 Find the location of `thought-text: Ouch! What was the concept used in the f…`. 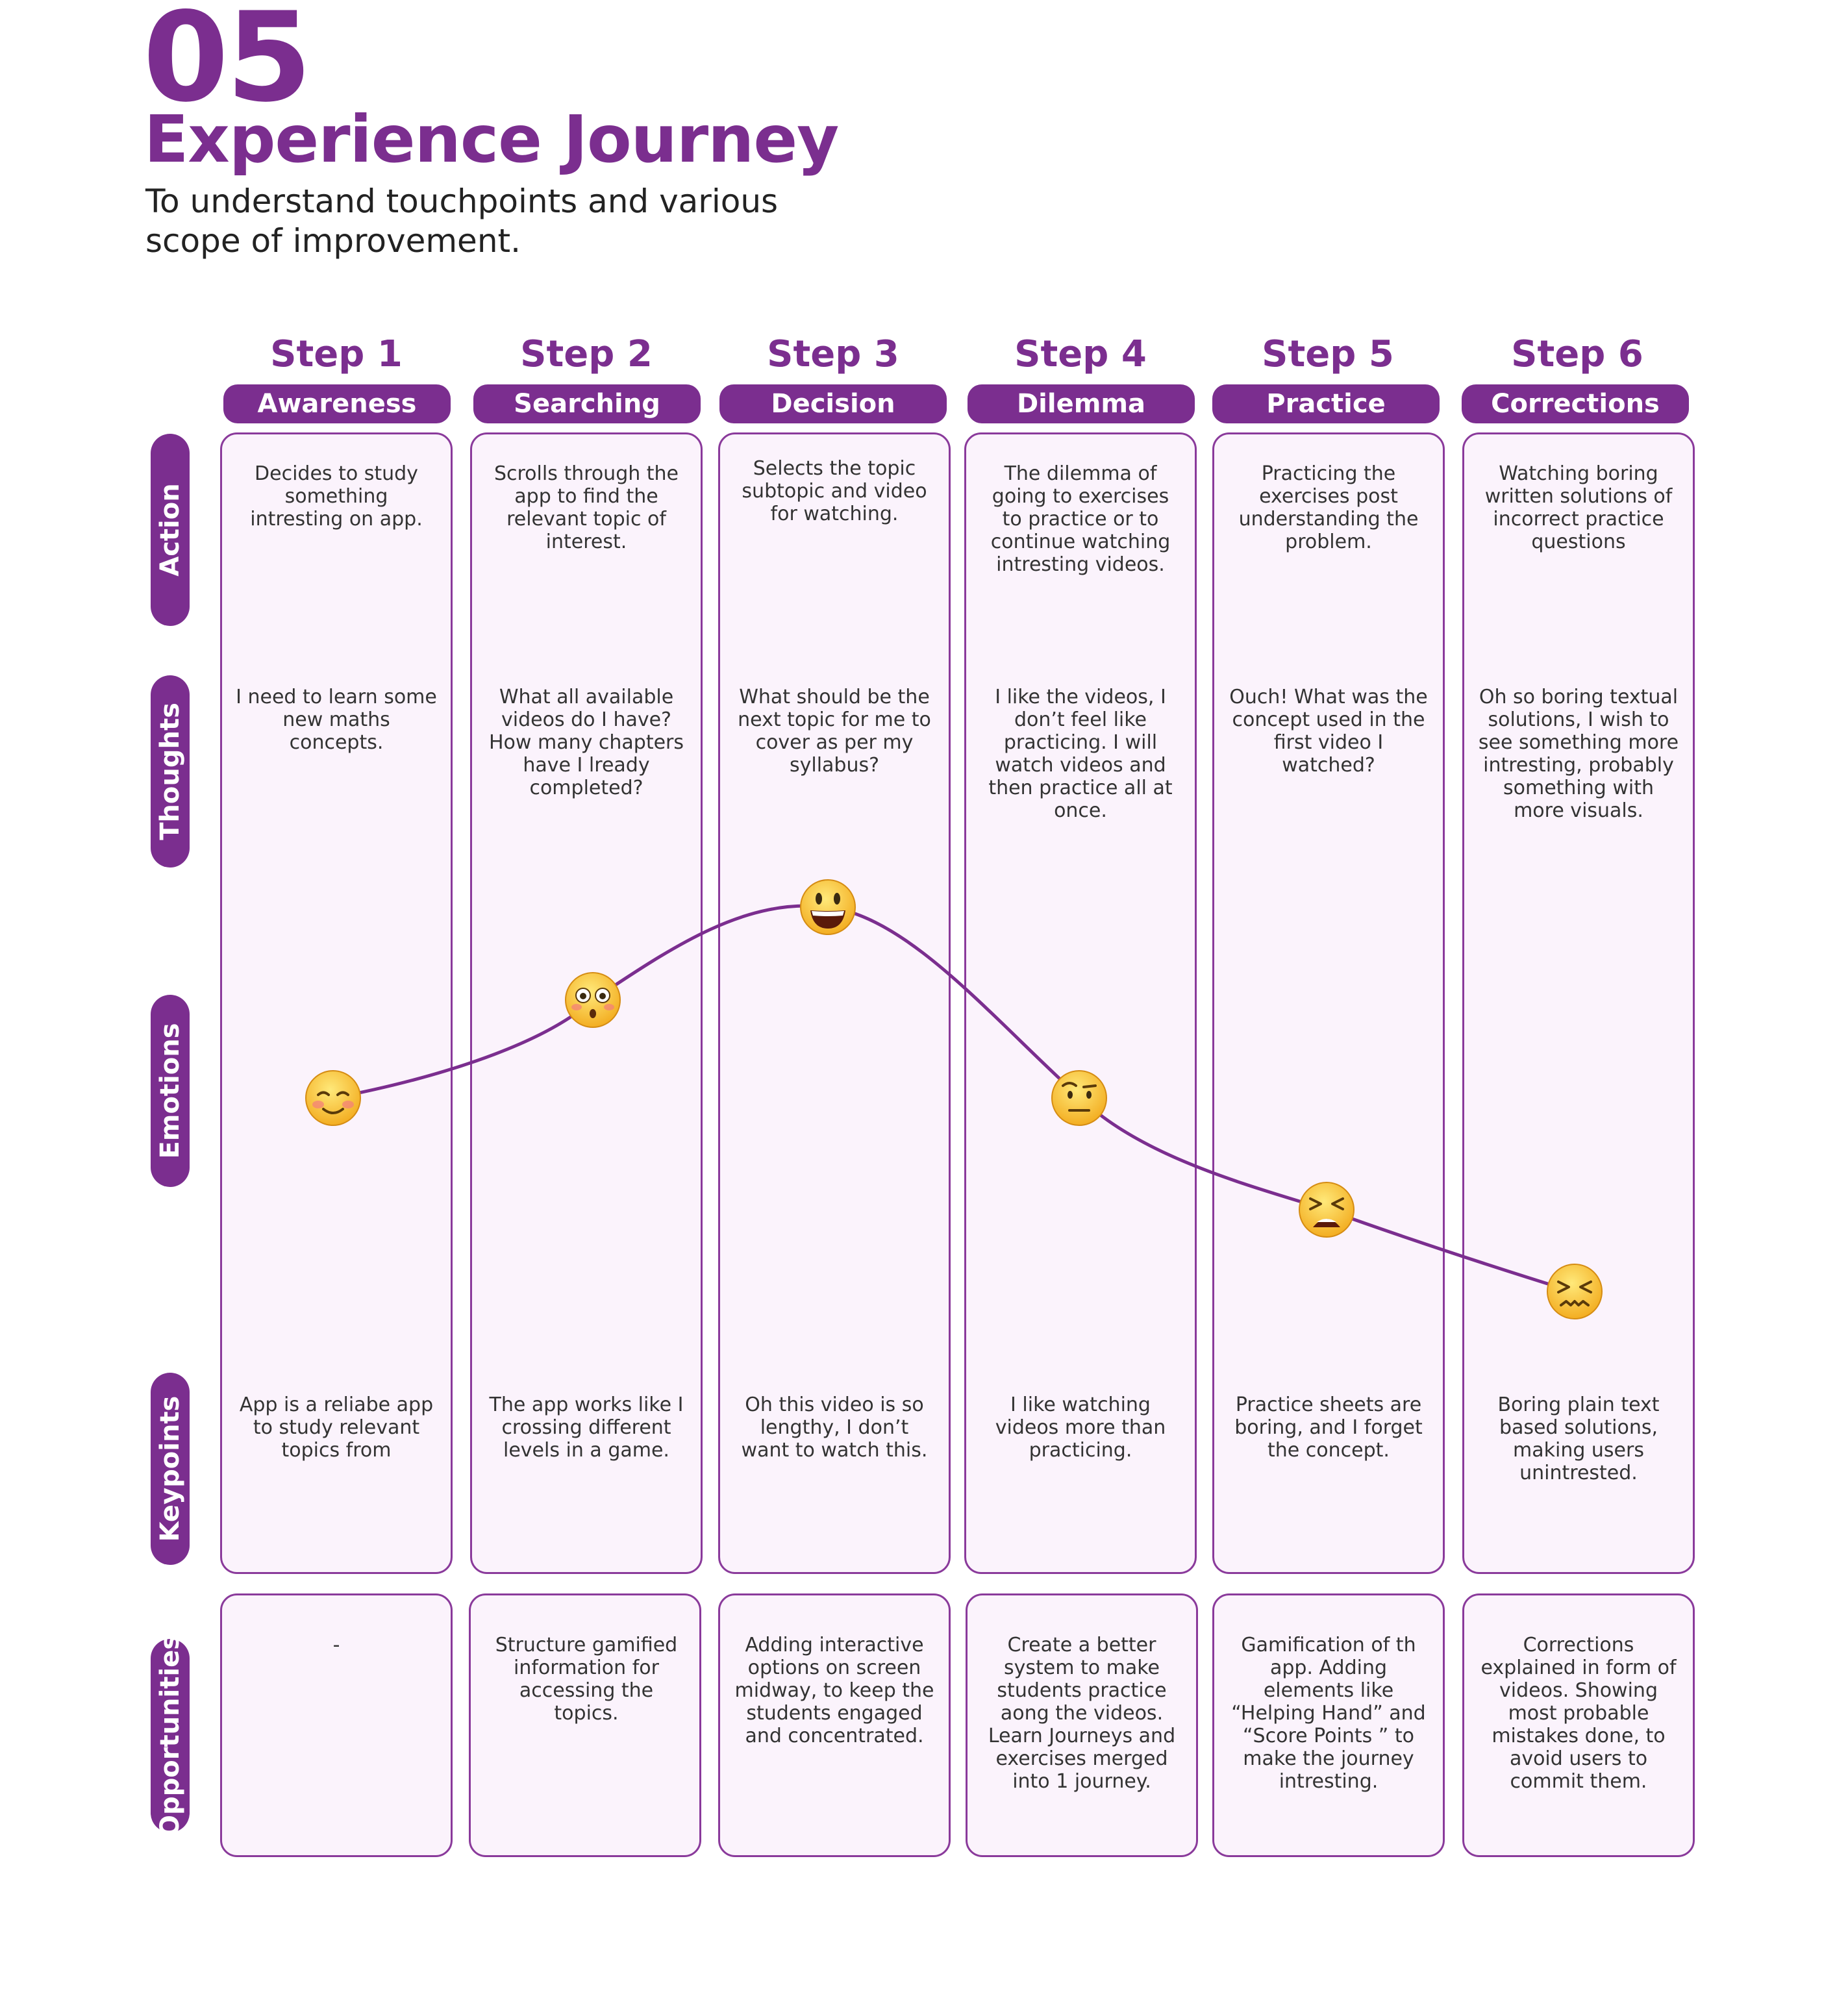

thought-text: Ouch! What was the concept used in the f… is located at coordinates (1328, 731).